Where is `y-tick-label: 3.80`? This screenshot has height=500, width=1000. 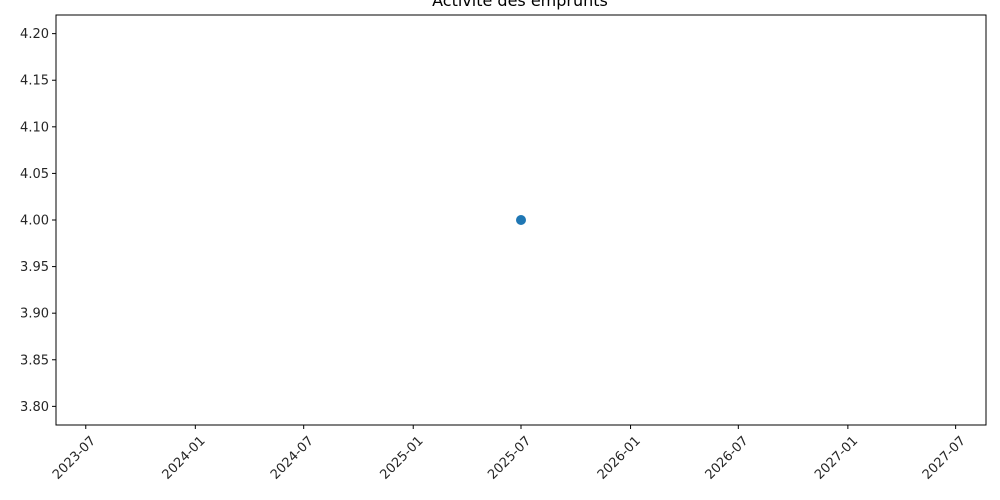 y-tick-label: 3.80 is located at coordinates (34, 407).